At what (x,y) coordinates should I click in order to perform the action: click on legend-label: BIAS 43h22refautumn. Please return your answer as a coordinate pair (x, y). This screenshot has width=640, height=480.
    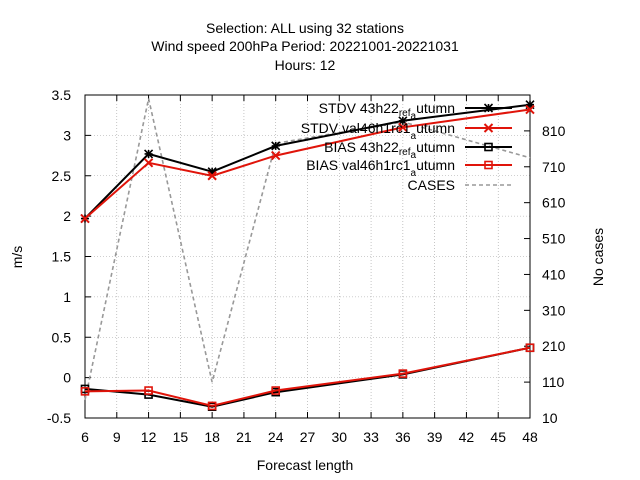
    Looking at the image, I should click on (389, 150).